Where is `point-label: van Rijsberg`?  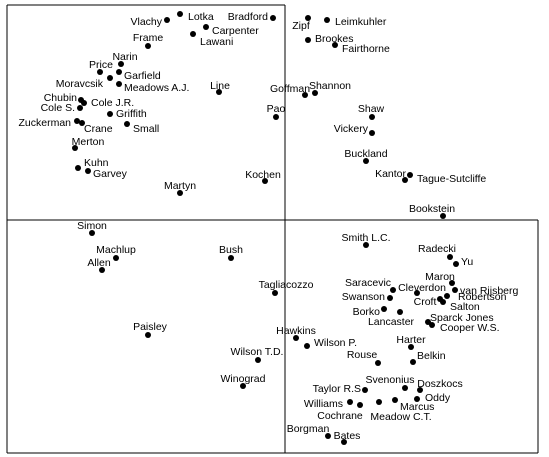 point-label: van Rijsberg is located at coordinates (489, 291).